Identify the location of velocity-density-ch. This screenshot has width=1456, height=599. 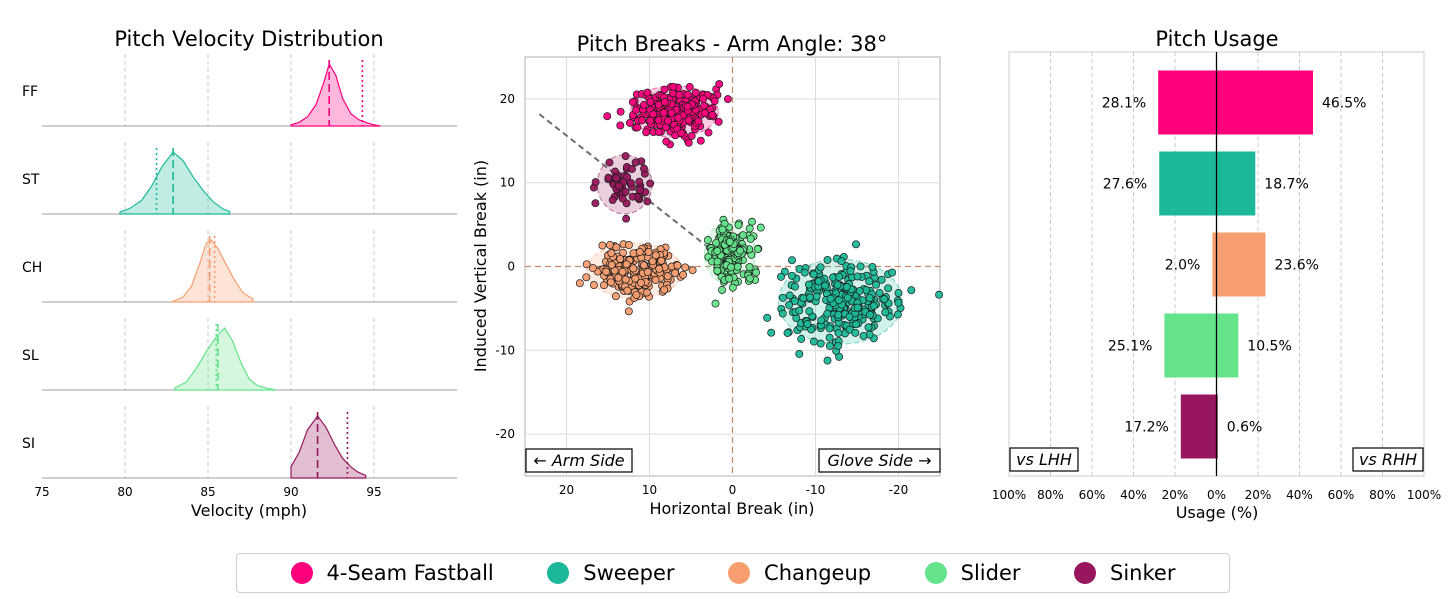
(212, 271).